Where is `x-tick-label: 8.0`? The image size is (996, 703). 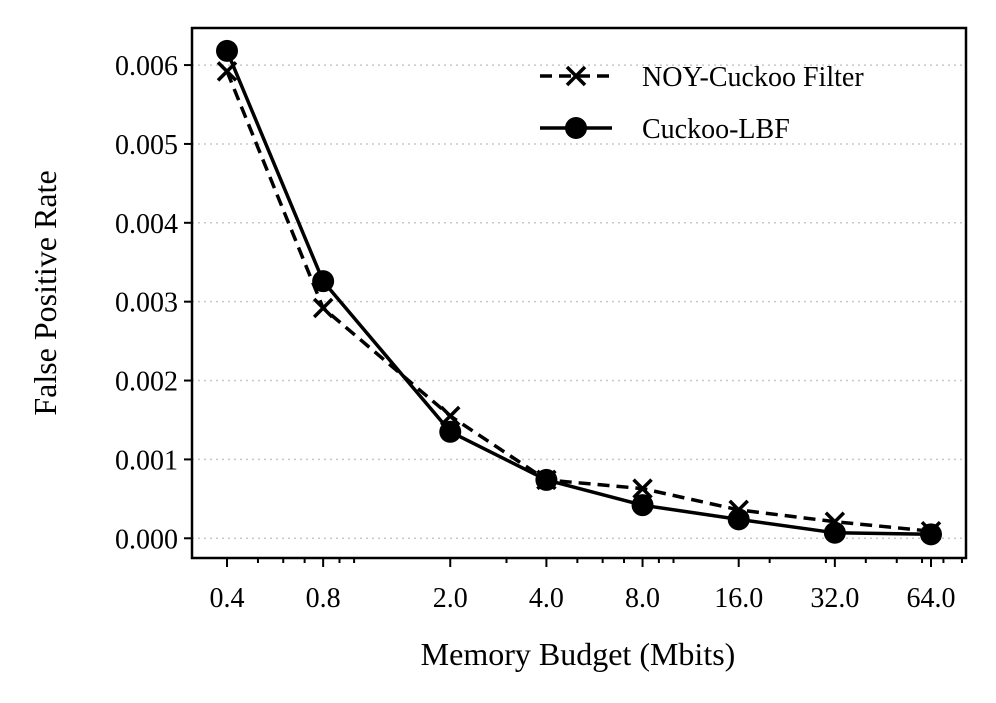 x-tick-label: 8.0 is located at coordinates (642, 598).